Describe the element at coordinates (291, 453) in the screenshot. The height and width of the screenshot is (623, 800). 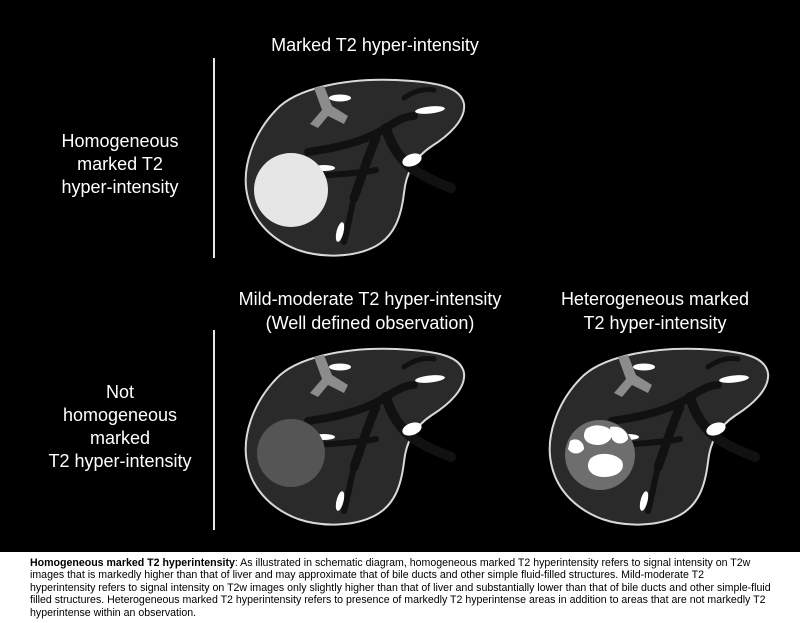
I see `lesion-mild-moderate` at that location.